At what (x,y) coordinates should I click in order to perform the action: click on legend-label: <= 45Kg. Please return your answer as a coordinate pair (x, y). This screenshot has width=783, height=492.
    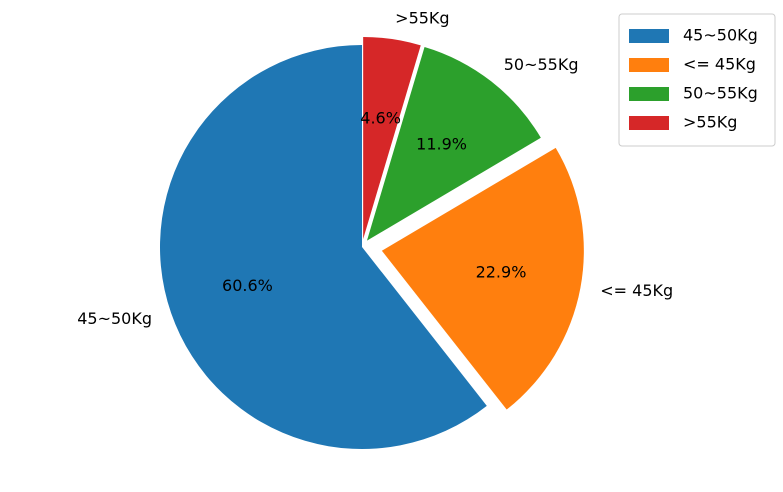
    Looking at the image, I should click on (719, 64).